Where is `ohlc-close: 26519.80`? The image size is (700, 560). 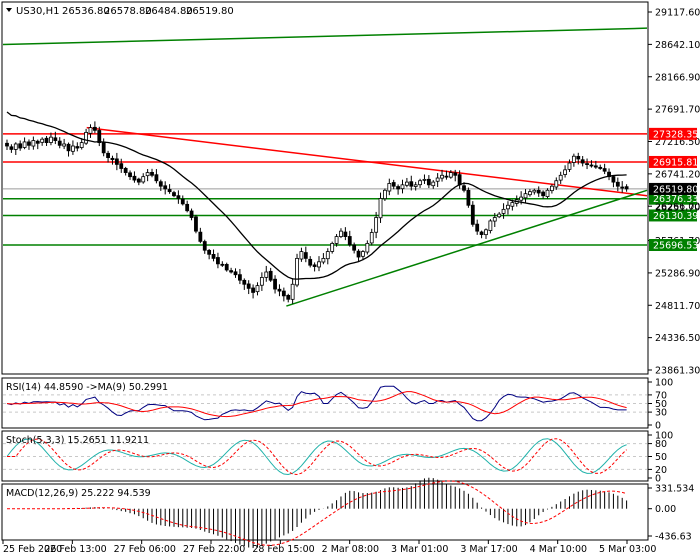
ohlc-close: 26519.80 is located at coordinates (210, 11).